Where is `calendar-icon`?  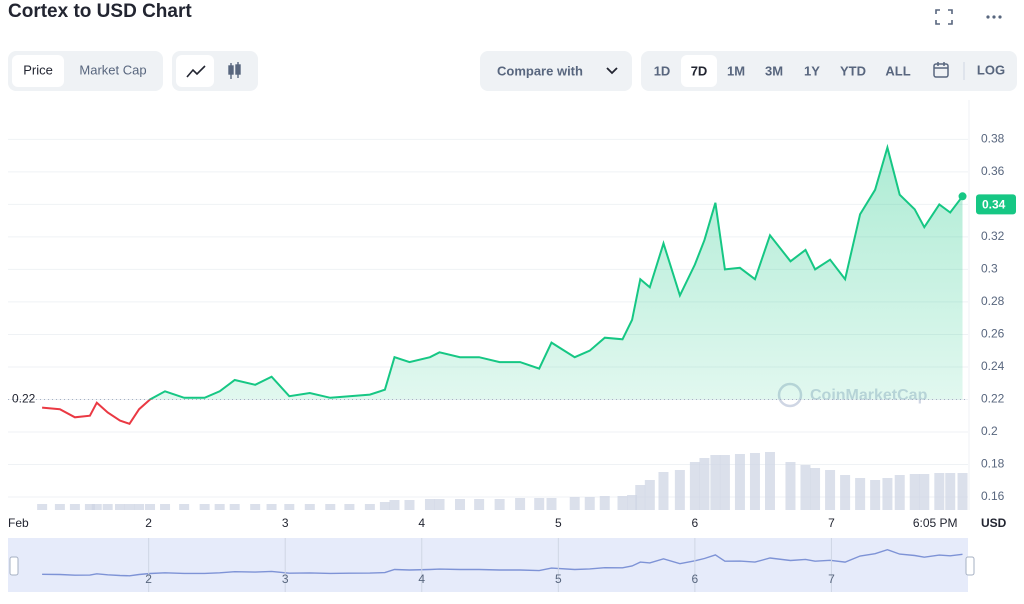
calendar-icon is located at coordinates (941, 70).